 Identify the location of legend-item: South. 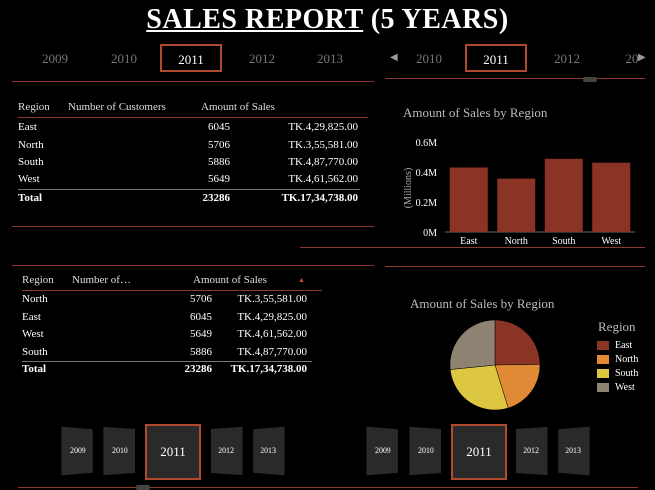
(617, 373).